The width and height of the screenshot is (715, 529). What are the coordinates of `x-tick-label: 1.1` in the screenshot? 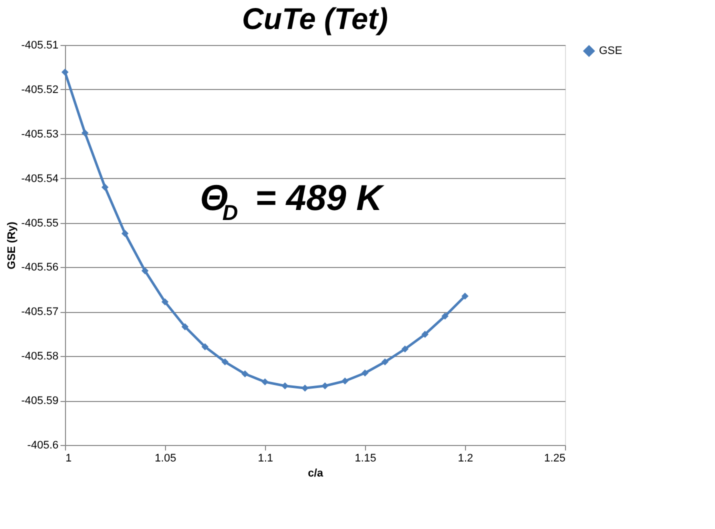 It's located at (266, 458).